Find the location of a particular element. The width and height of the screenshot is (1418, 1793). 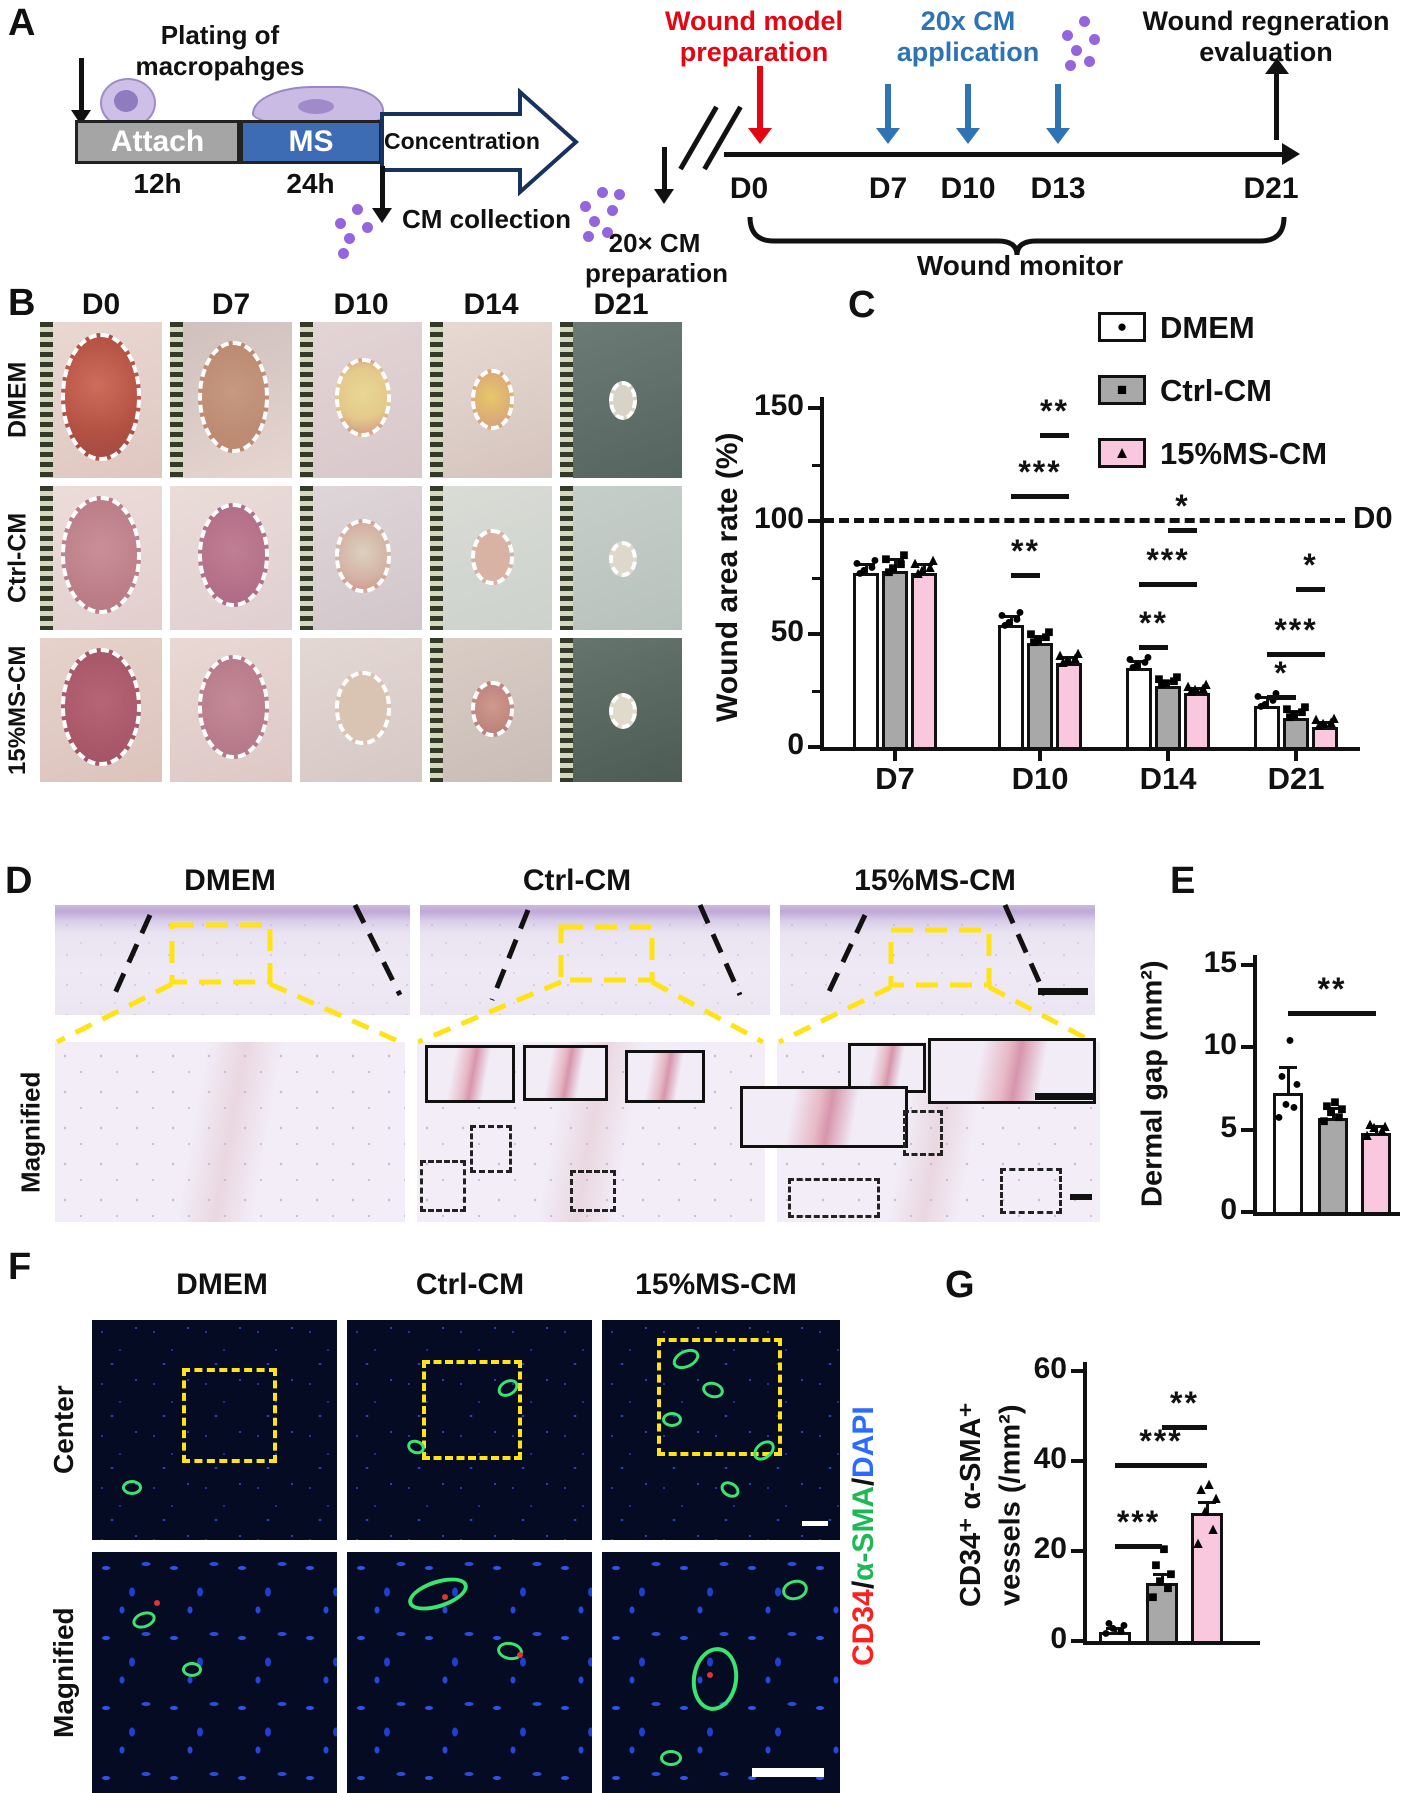

y-tick-label: 20 is located at coordinates (1050, 1548).